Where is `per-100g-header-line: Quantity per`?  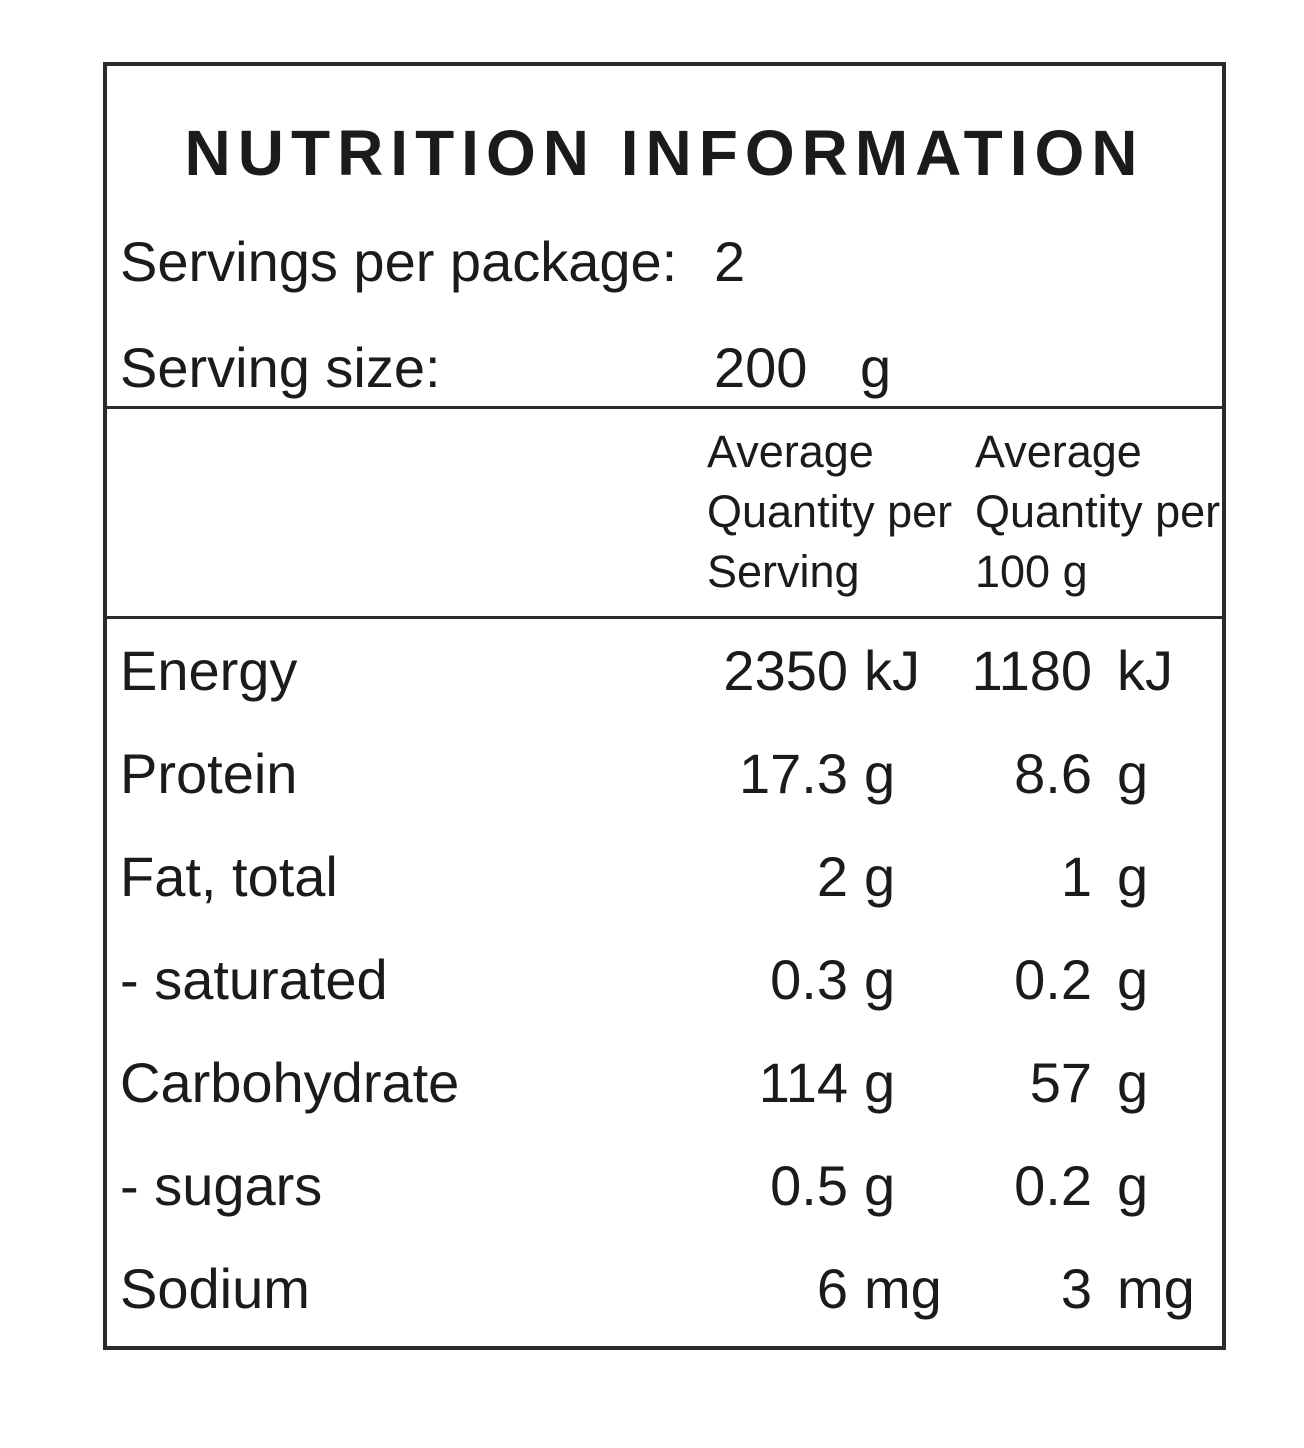 per-100g-header-line: Quantity per is located at coordinates (1098, 511).